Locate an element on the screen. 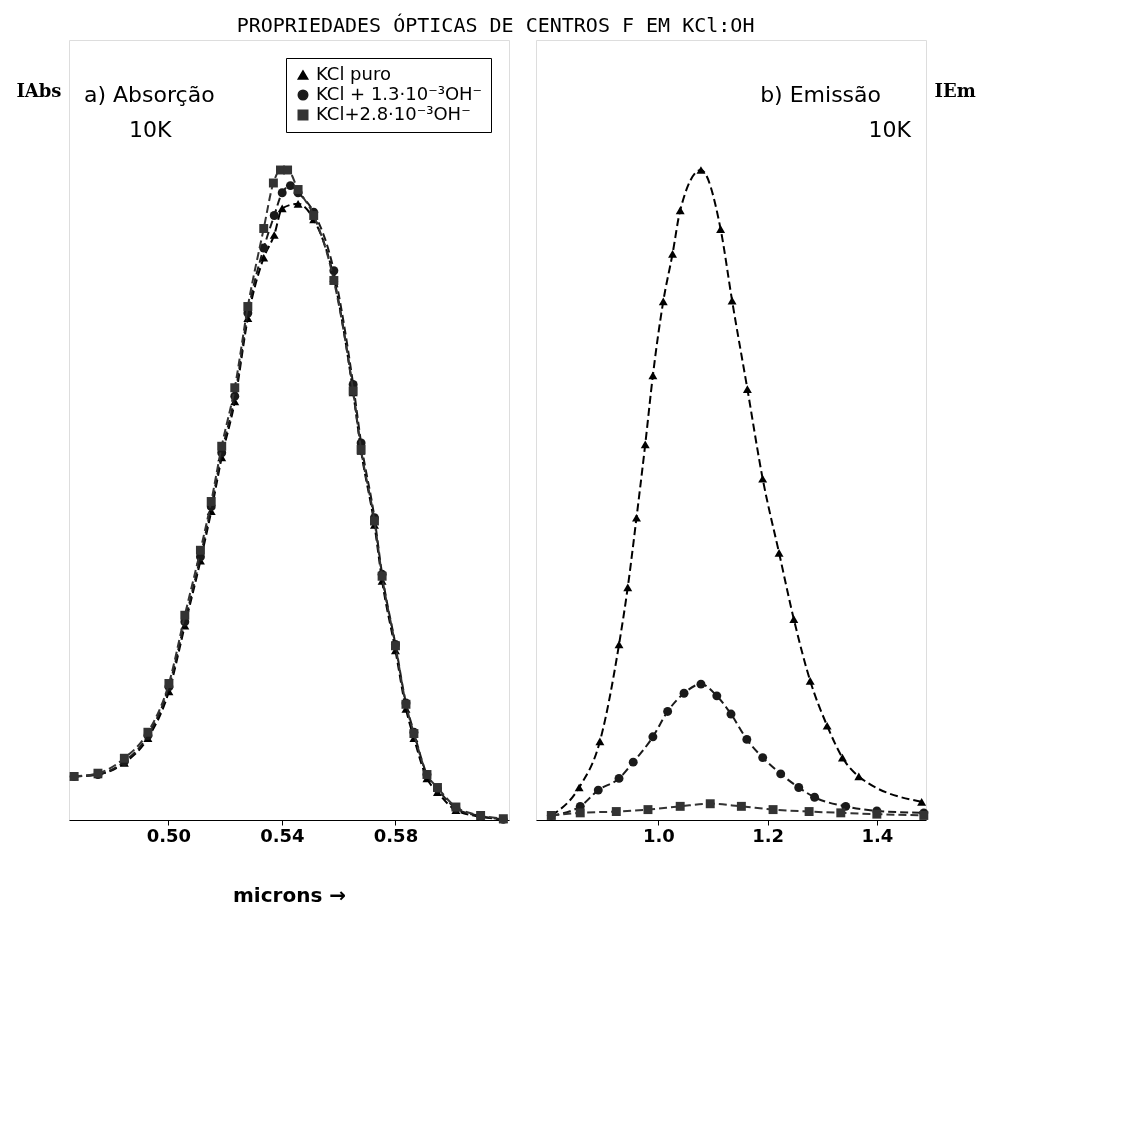 This screenshot has width=1136, height=1129. x-tick-label: 1.0 is located at coordinates (658, 835).